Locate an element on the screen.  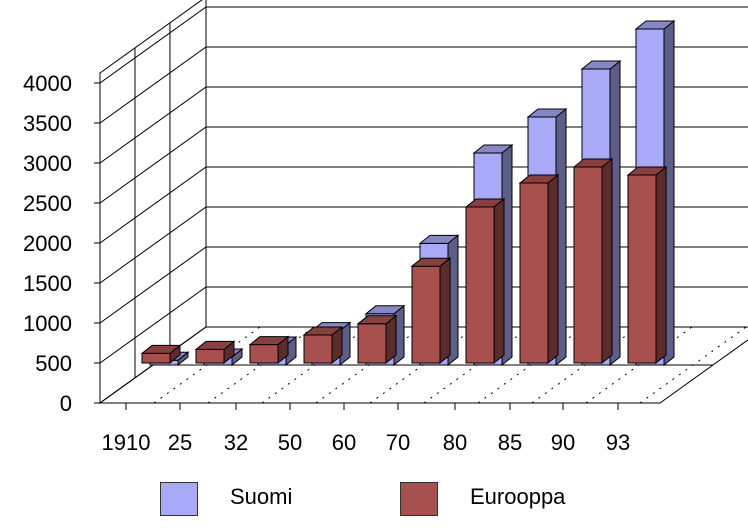
bar-eurooppa-50-front is located at coordinates (318, 349).